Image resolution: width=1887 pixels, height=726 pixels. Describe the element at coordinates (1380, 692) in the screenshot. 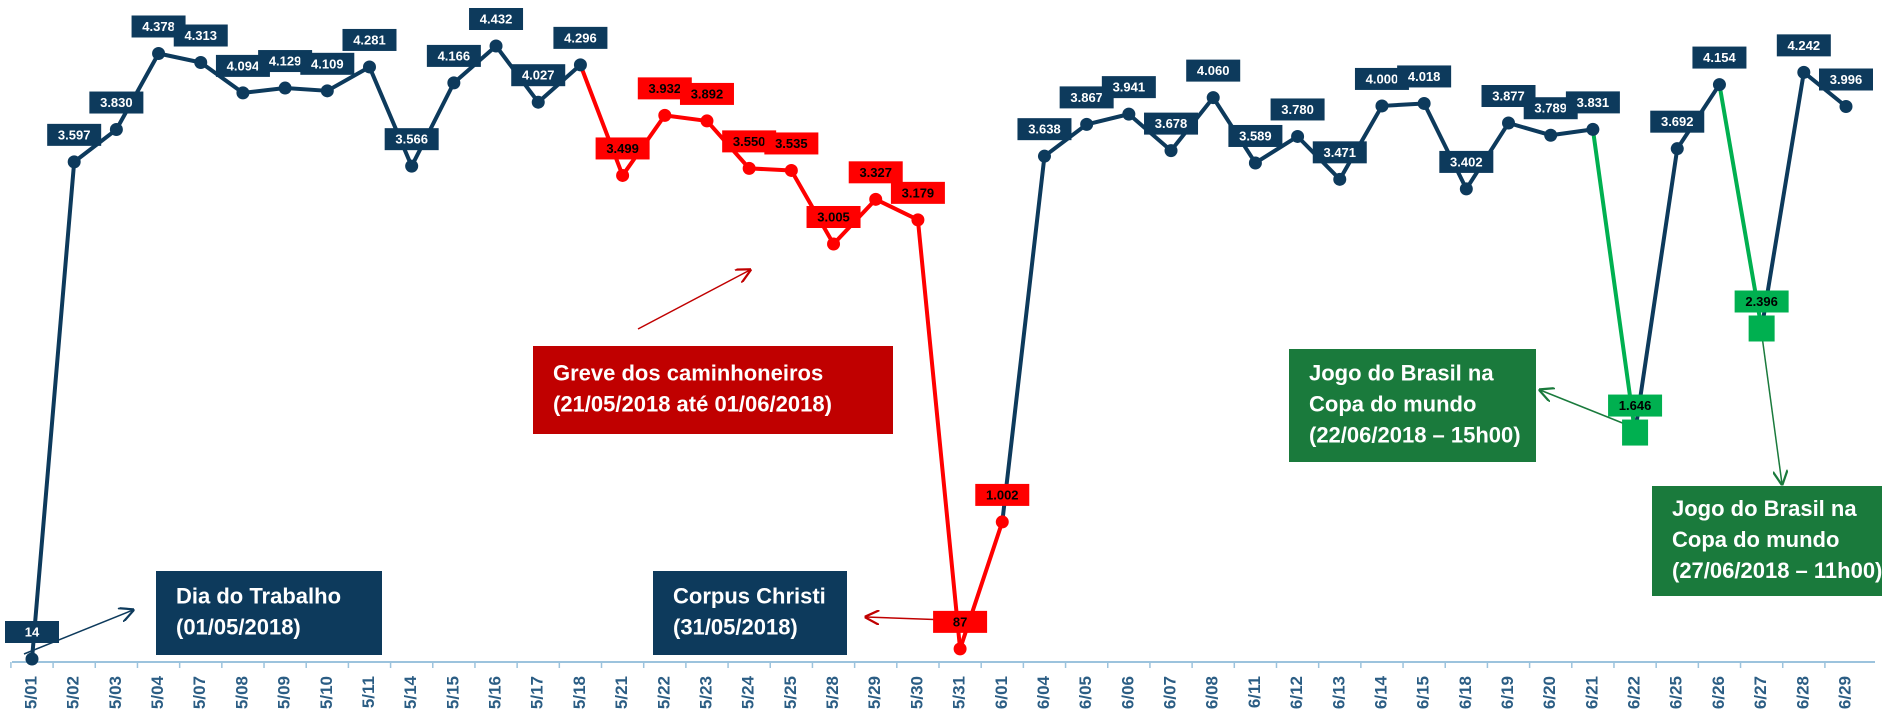

I see `x-tick-label: 6/14` at that location.